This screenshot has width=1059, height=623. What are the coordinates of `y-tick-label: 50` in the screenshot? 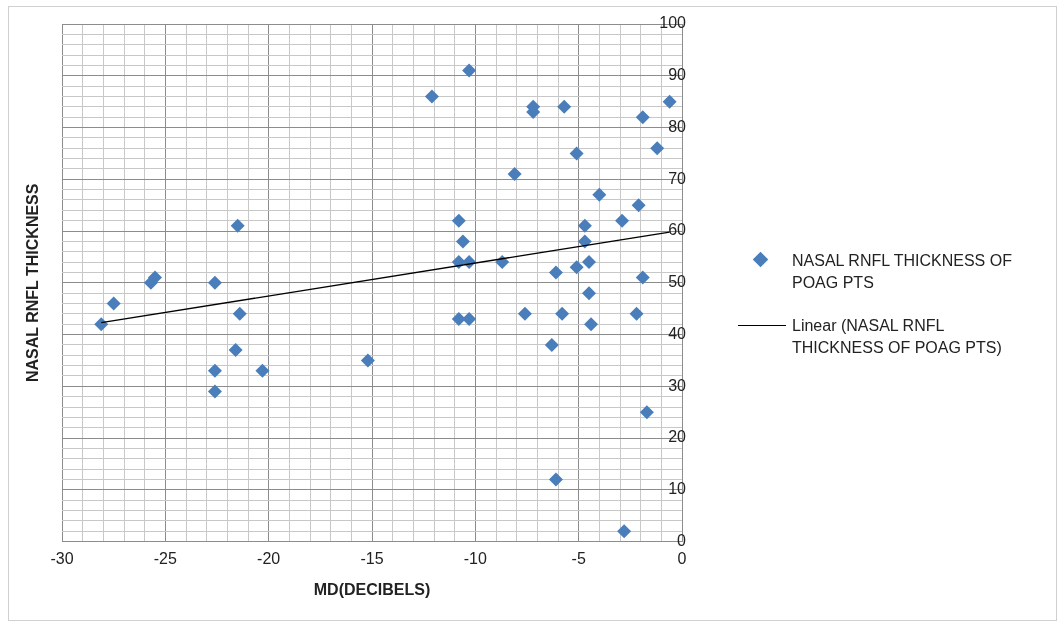 It's located at (677, 282).